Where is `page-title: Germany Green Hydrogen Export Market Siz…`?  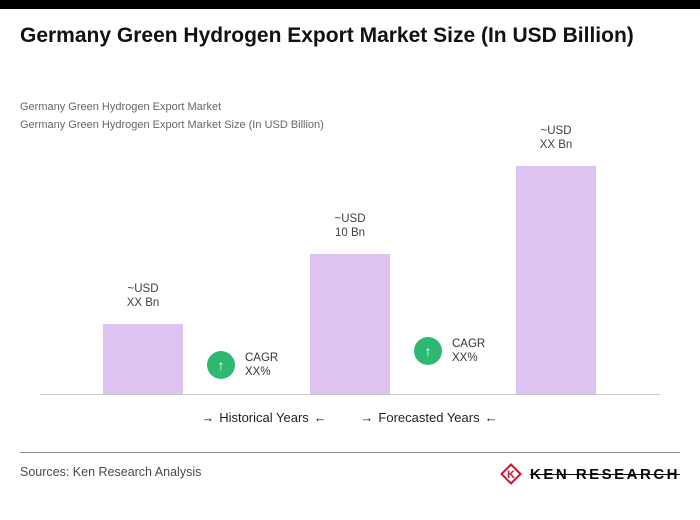
page-title: Germany Green Hydrogen Export Market Siz… is located at coordinates (327, 35).